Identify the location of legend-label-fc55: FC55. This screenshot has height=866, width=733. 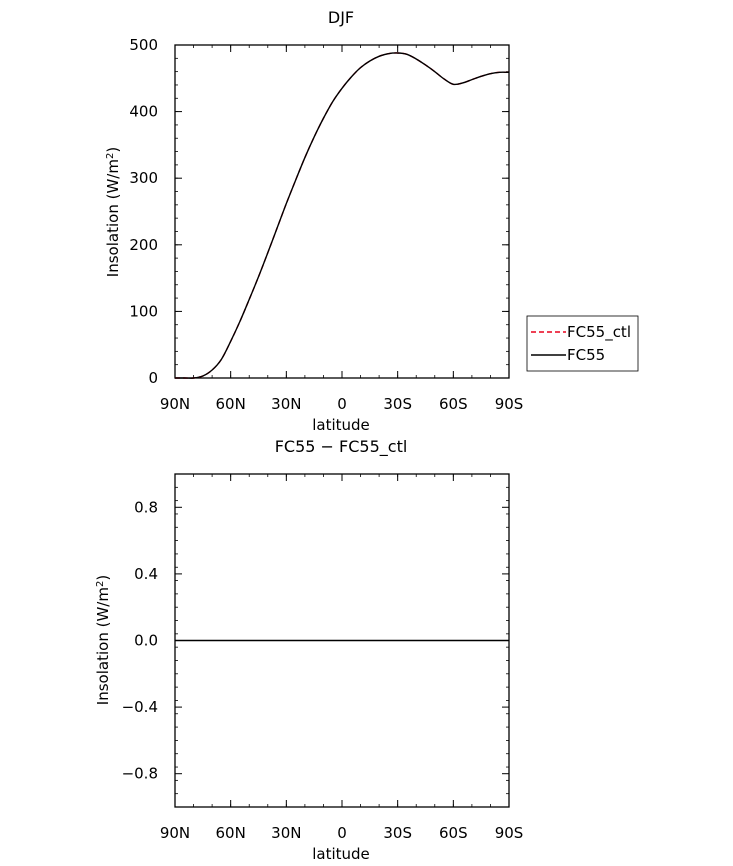
(586, 355).